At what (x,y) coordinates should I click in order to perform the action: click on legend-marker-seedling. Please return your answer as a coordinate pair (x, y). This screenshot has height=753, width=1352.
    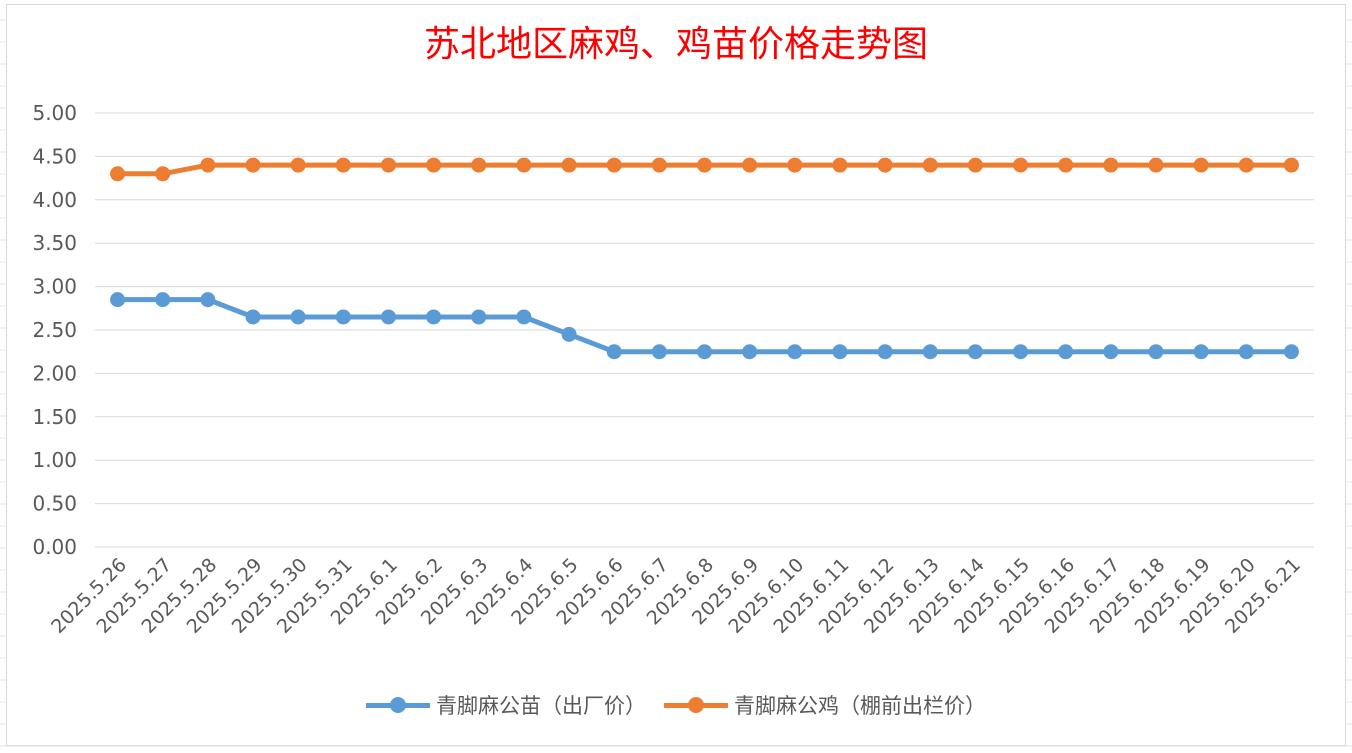
    Looking at the image, I should click on (398, 705).